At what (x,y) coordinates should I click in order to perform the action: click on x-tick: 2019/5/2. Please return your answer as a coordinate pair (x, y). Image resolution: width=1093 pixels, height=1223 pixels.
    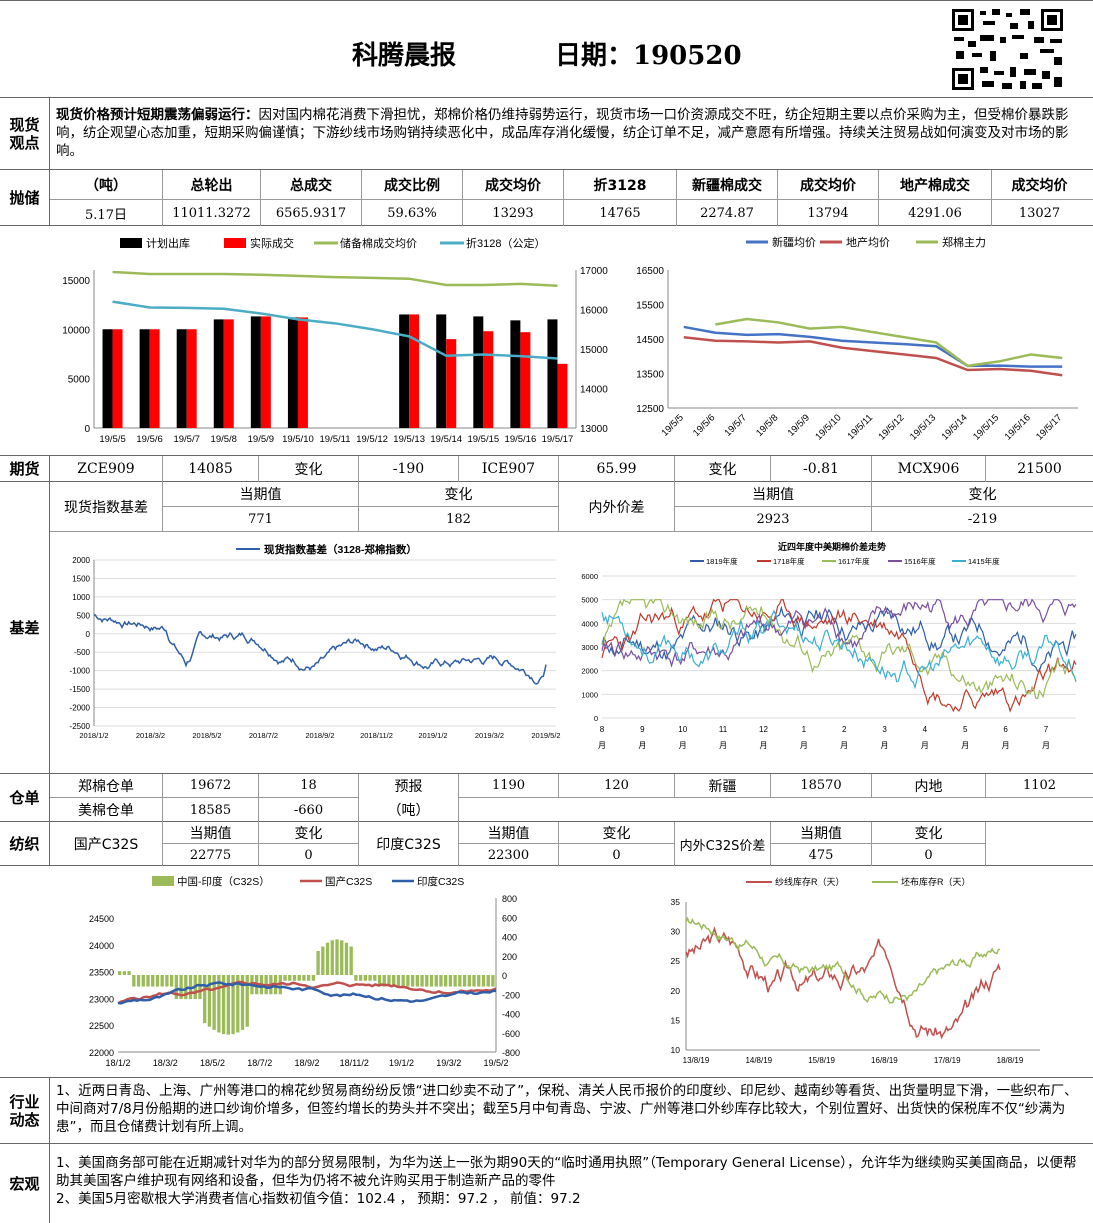
    Looking at the image, I should click on (545, 735).